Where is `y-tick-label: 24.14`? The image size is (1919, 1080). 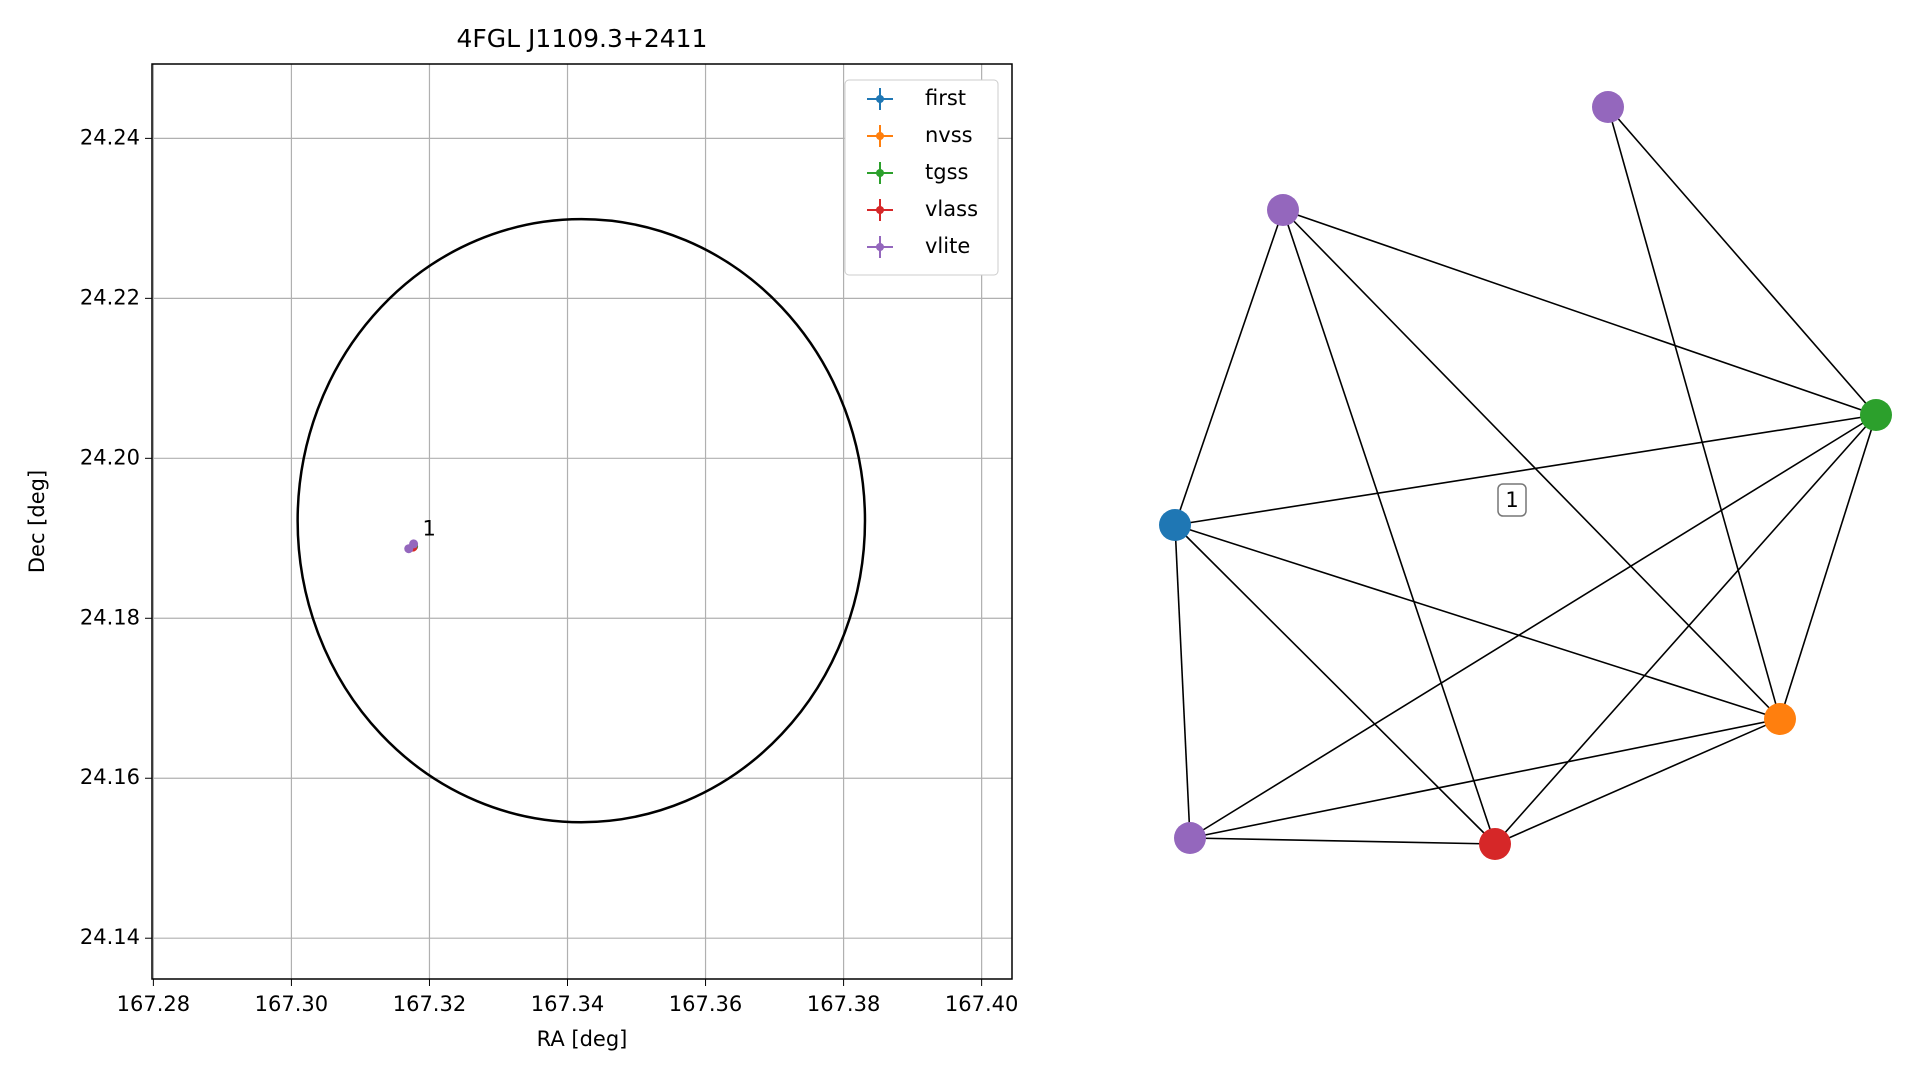
y-tick-label: 24.14 is located at coordinates (110, 937).